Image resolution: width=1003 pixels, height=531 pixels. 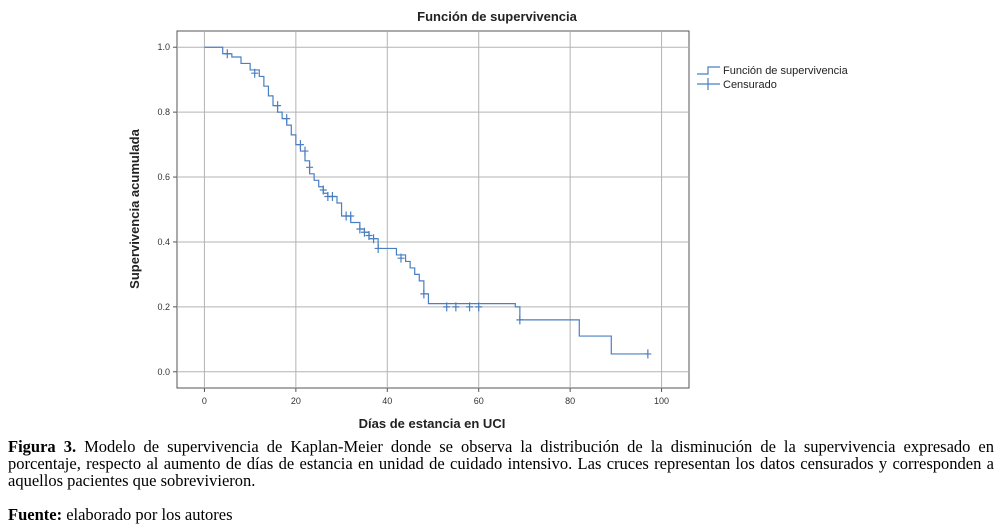 I want to click on figure-source: Fuente: elaborado por los autores, so click(x=120, y=515).